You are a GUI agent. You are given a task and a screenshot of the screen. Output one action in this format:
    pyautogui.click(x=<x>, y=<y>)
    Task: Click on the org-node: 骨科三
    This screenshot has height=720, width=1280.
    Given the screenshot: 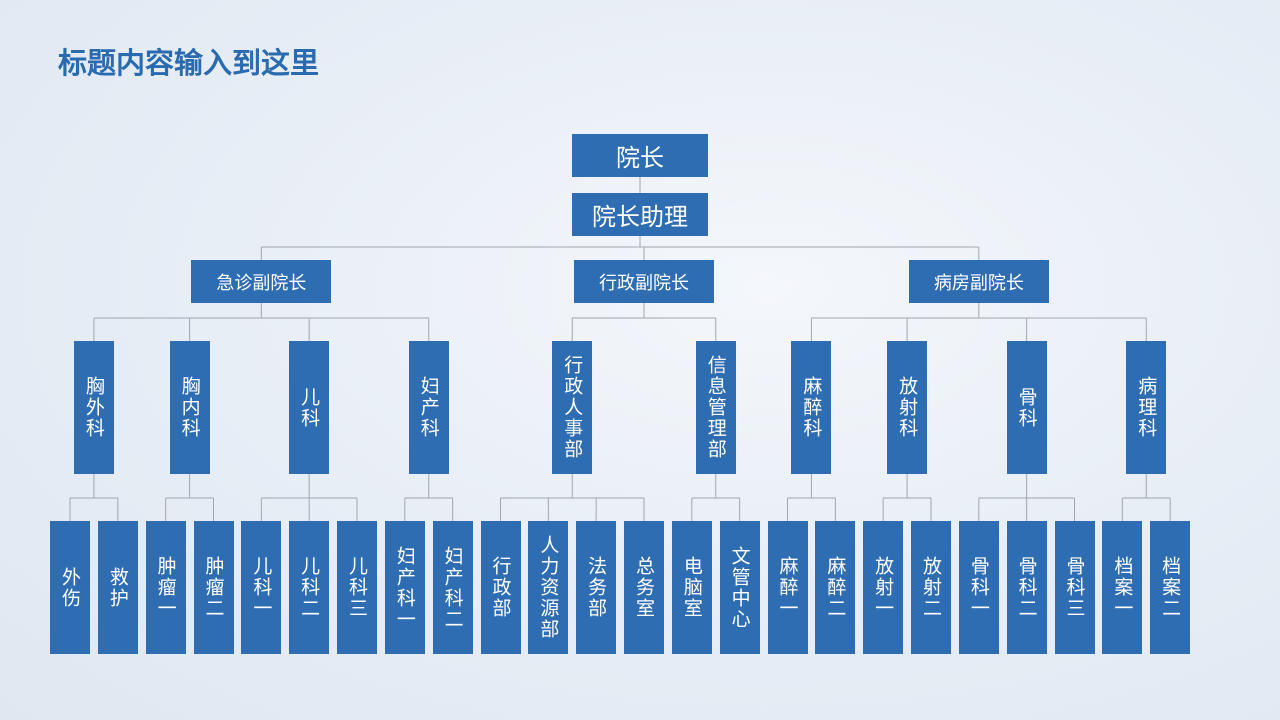 What is the action you would take?
    pyautogui.click(x=1074, y=587)
    